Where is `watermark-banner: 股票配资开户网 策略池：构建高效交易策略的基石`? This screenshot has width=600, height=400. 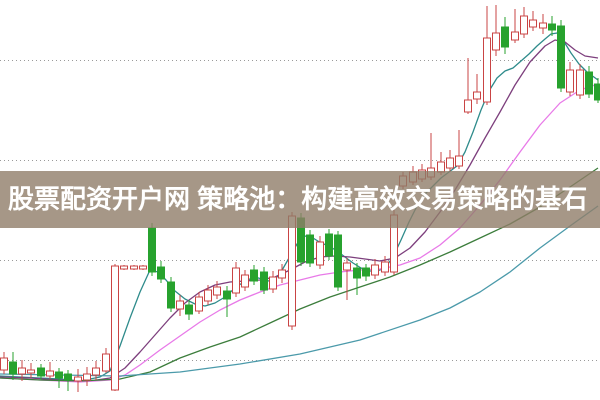
watermark-banner: 股票配资开户网 策略池：构建高效交易策略的基石 is located at coordinates (300, 199).